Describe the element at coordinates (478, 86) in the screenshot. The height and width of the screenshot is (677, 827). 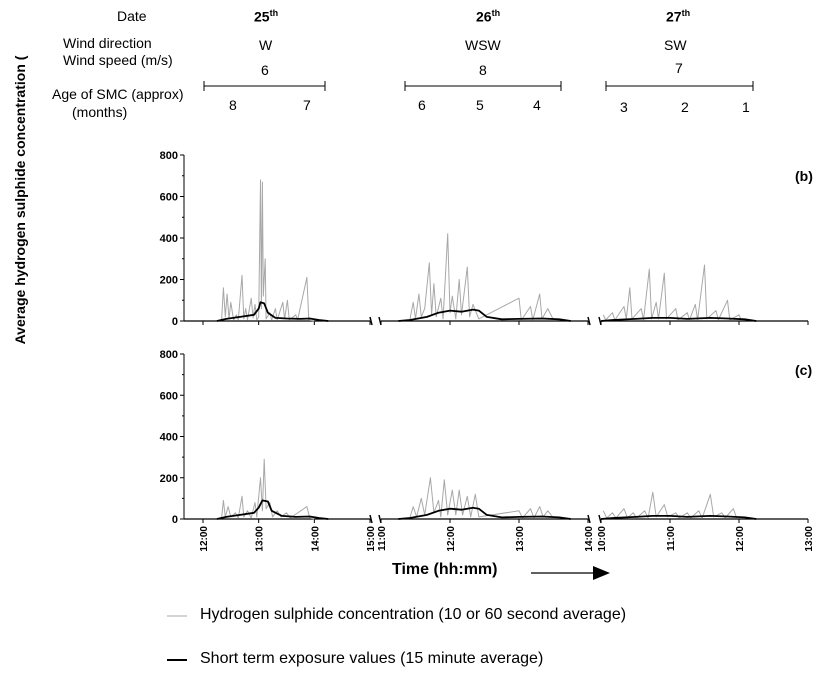
I see `wind-speed-brackets` at that location.